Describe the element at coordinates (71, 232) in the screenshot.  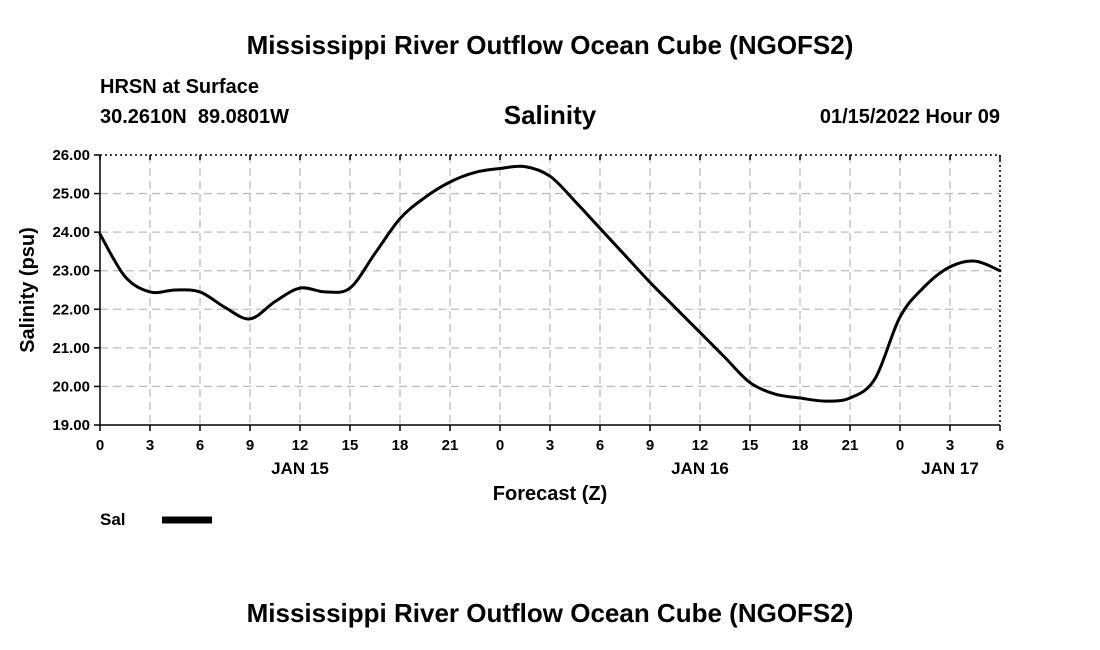
I see `y-tick-label-5: 24.00` at that location.